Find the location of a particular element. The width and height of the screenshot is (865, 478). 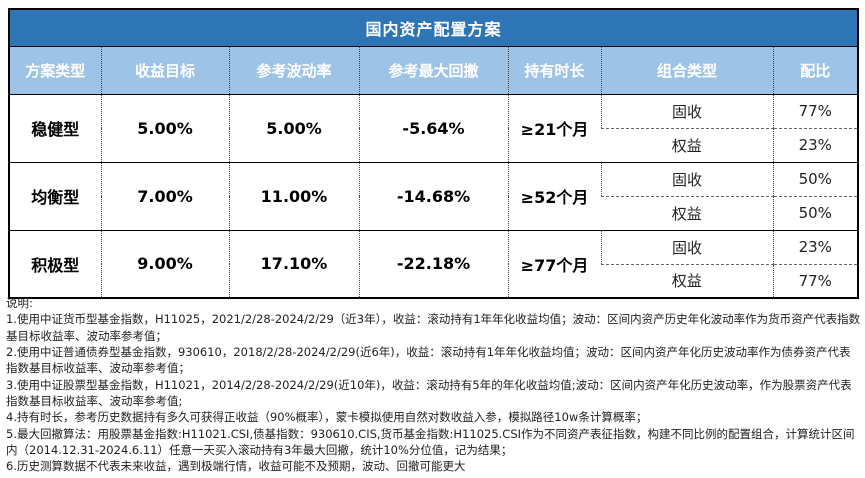

header-volatility: 参考波动率 is located at coordinates (293, 70).